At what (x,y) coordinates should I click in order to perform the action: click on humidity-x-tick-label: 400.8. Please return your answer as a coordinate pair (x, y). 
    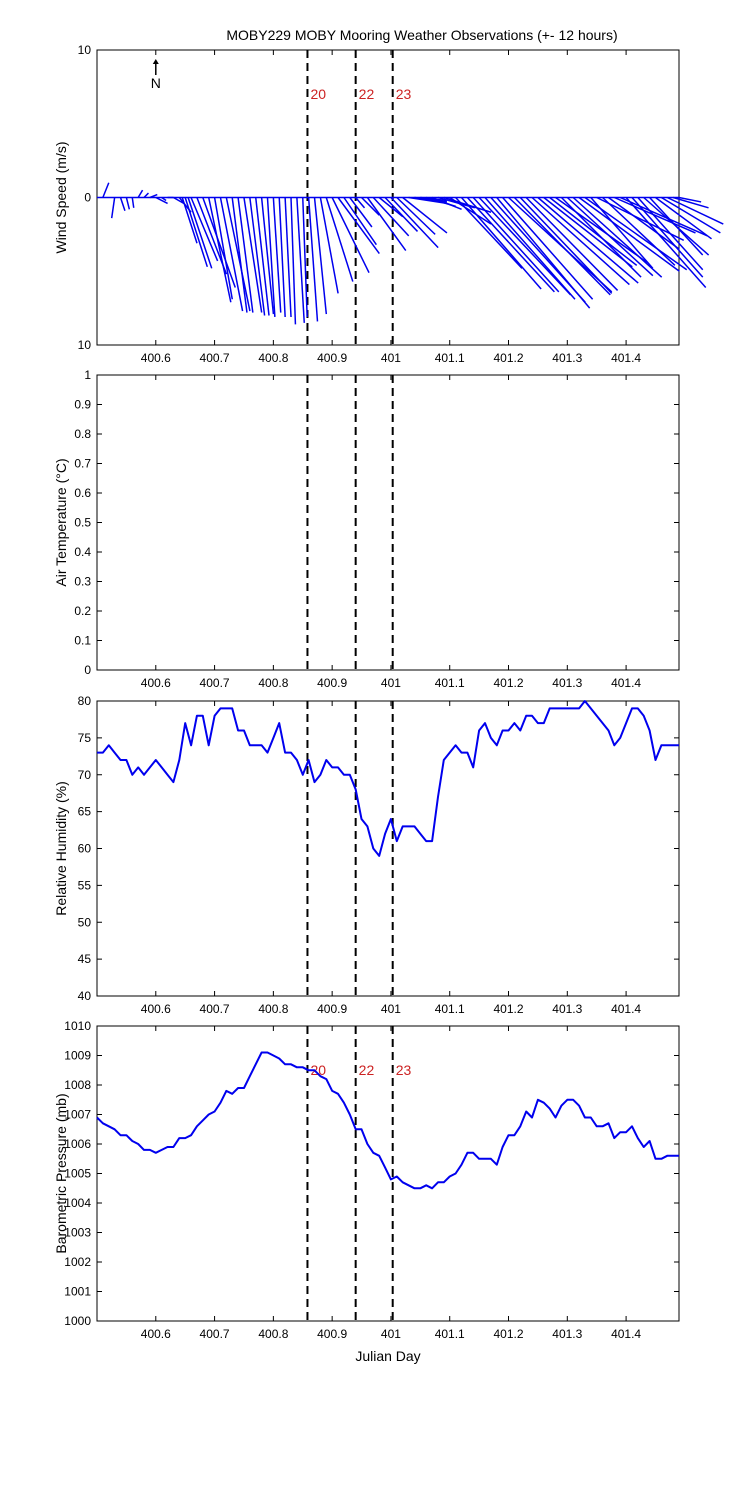
    Looking at the image, I should click on (273, 1009).